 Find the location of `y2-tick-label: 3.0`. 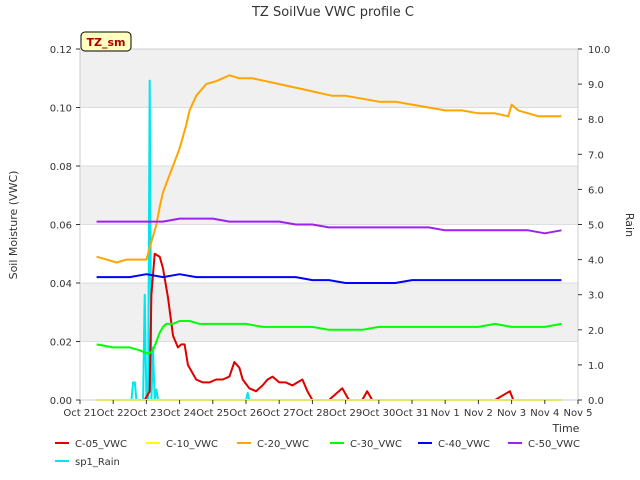

y2-tick-label: 3.0 is located at coordinates (596, 296).